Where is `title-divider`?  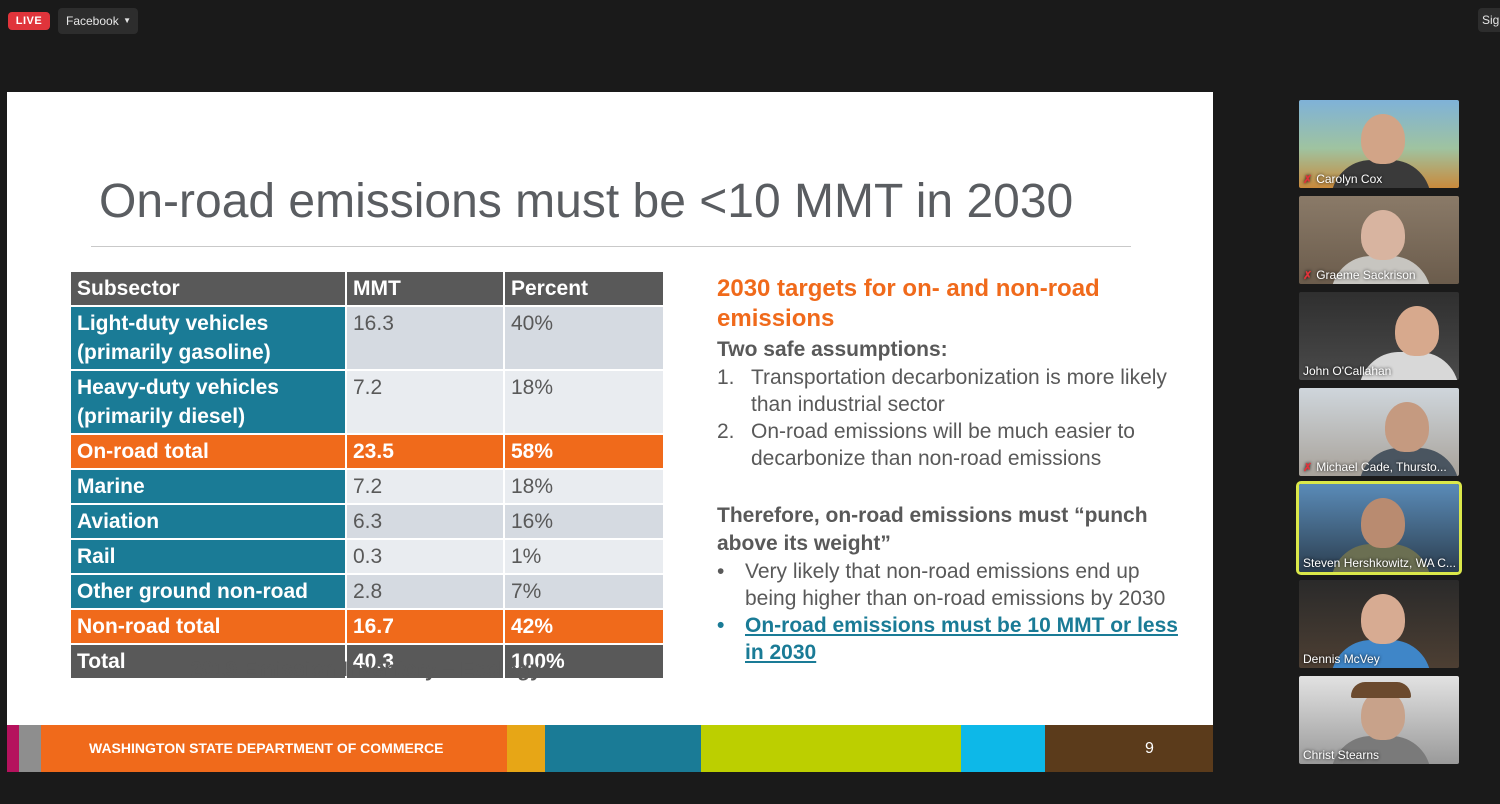
title-divider is located at coordinates (611, 246).